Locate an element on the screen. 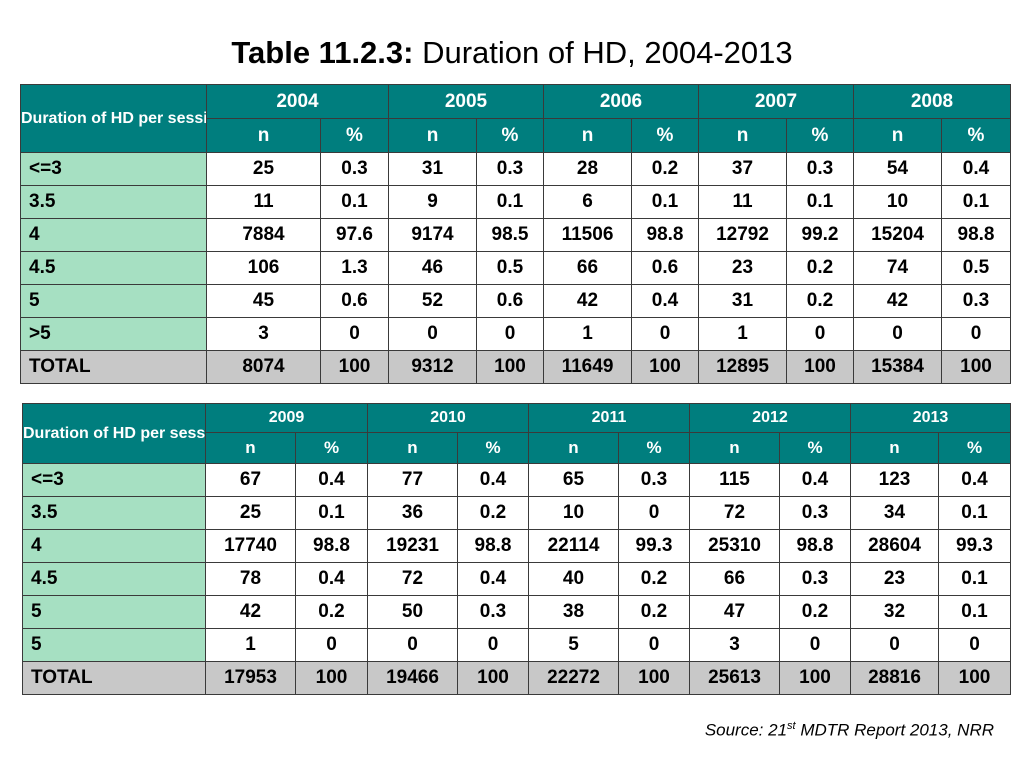 The image size is (1024, 768). cell-count: 25310 is located at coordinates (734, 546).